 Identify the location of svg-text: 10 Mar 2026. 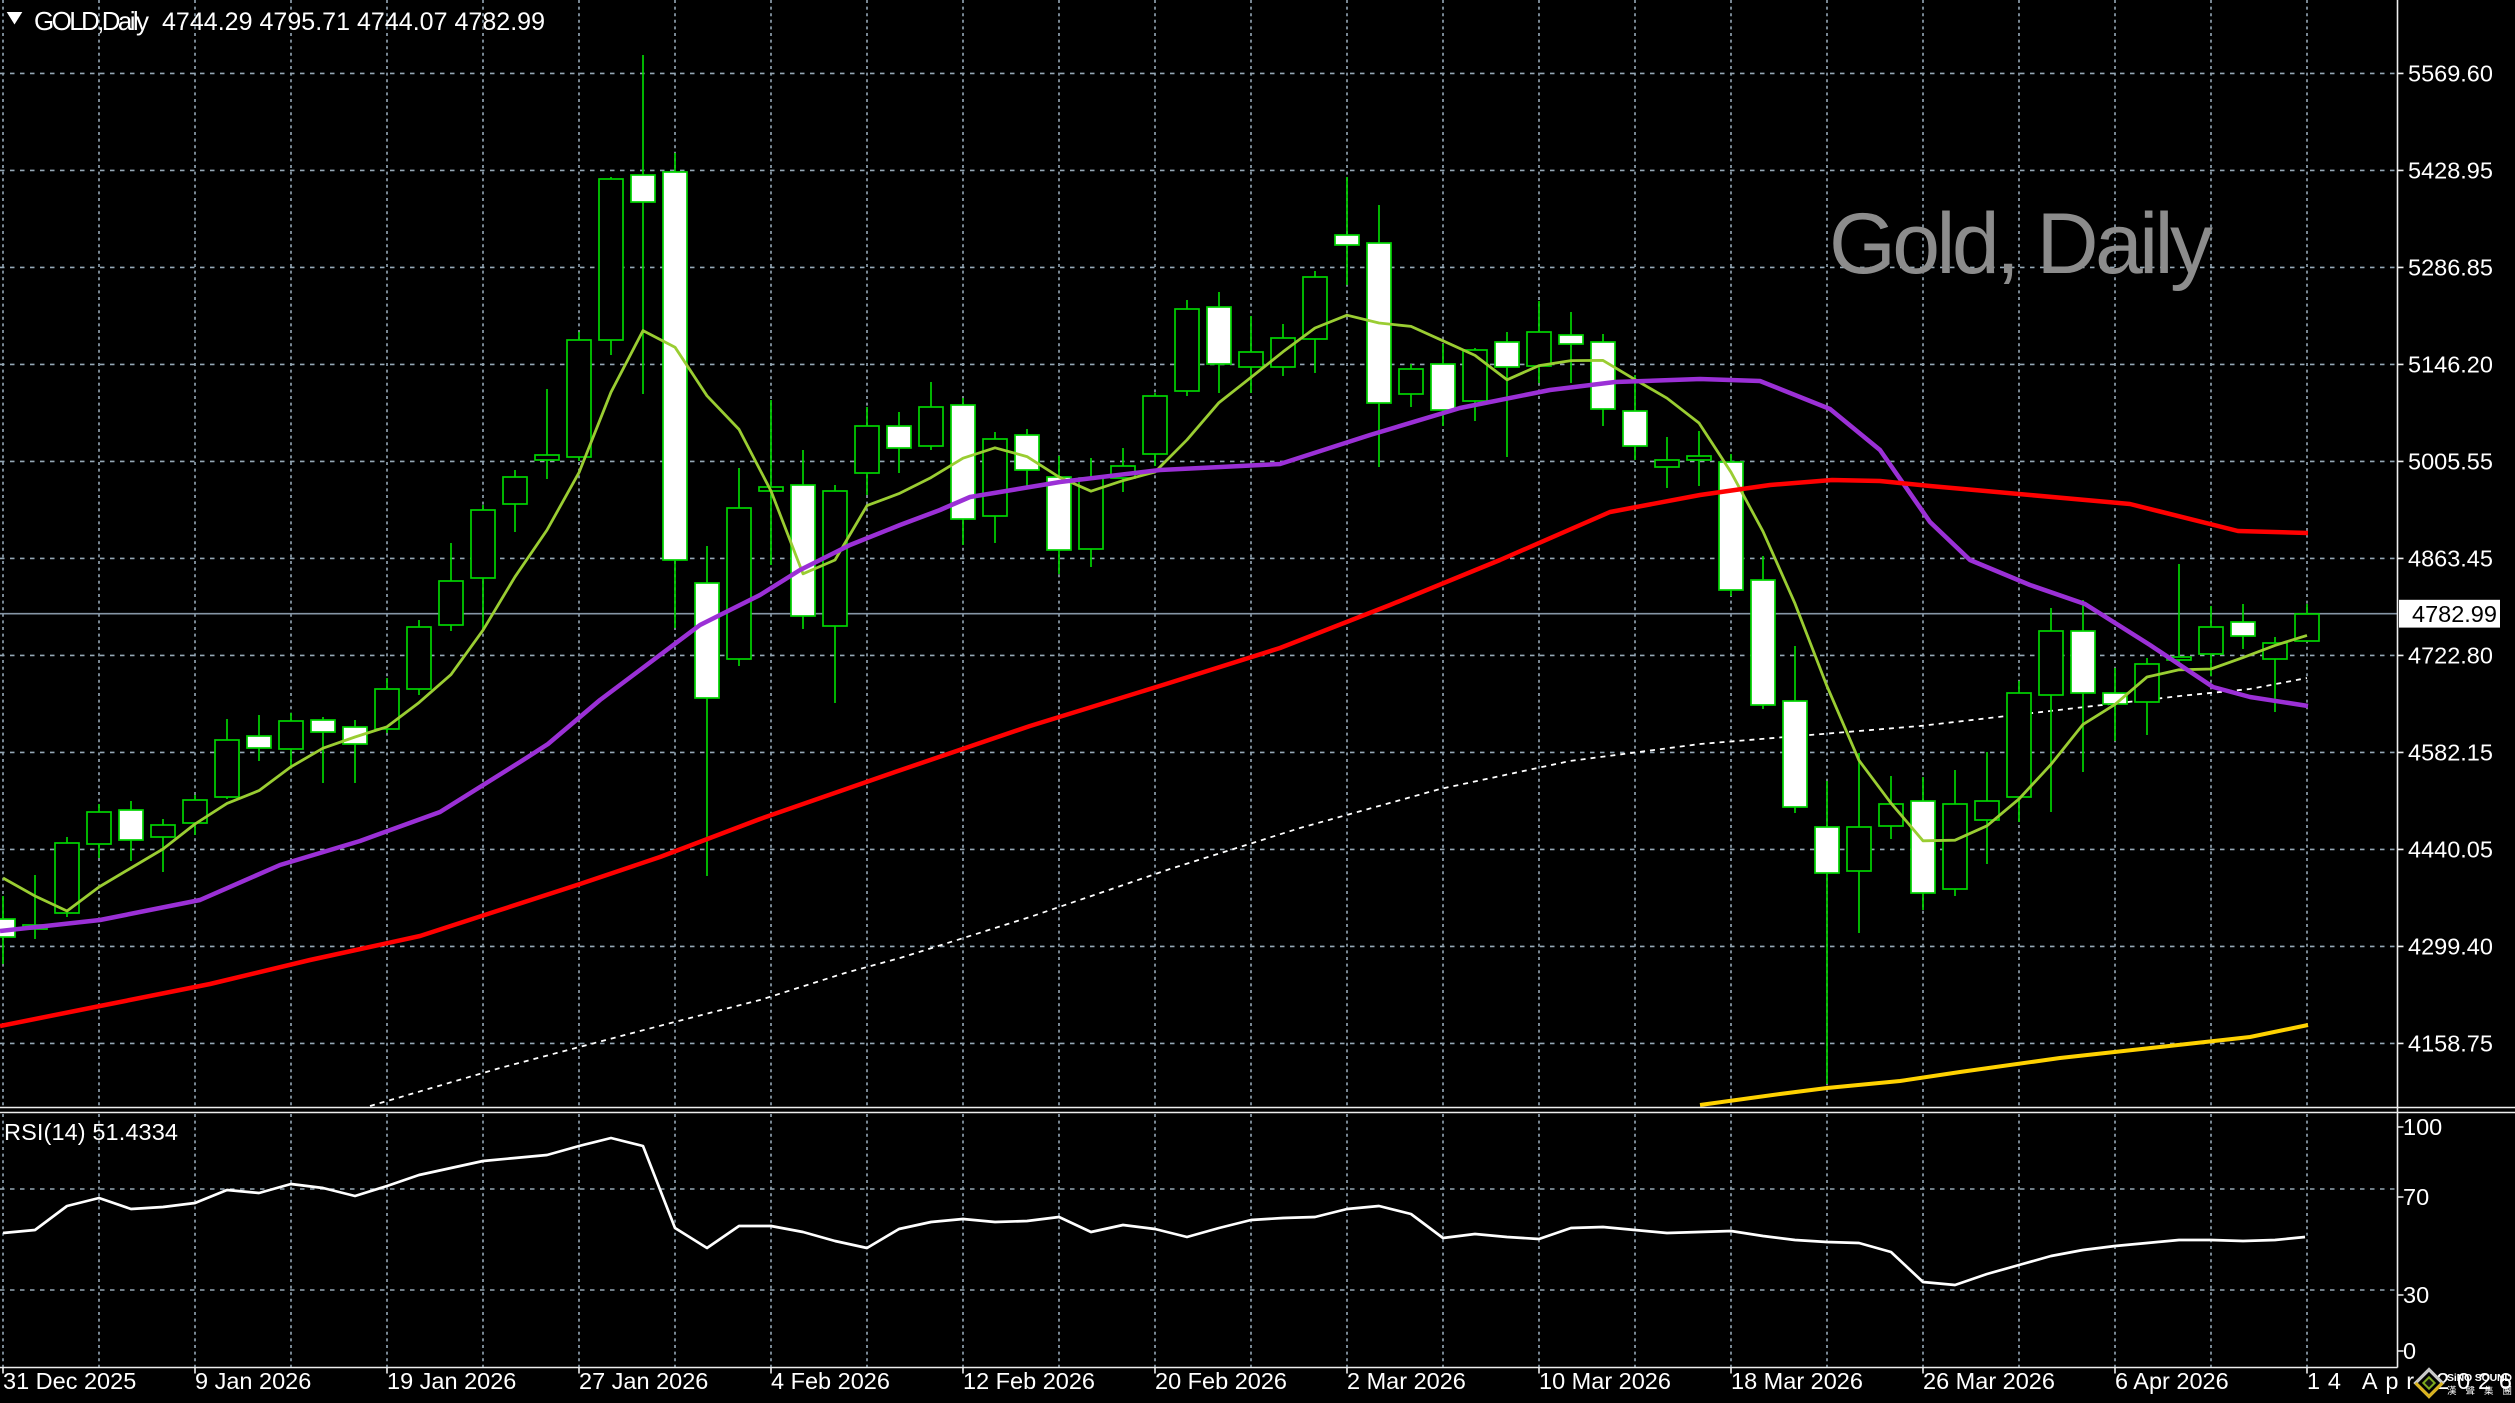
(1605, 1381).